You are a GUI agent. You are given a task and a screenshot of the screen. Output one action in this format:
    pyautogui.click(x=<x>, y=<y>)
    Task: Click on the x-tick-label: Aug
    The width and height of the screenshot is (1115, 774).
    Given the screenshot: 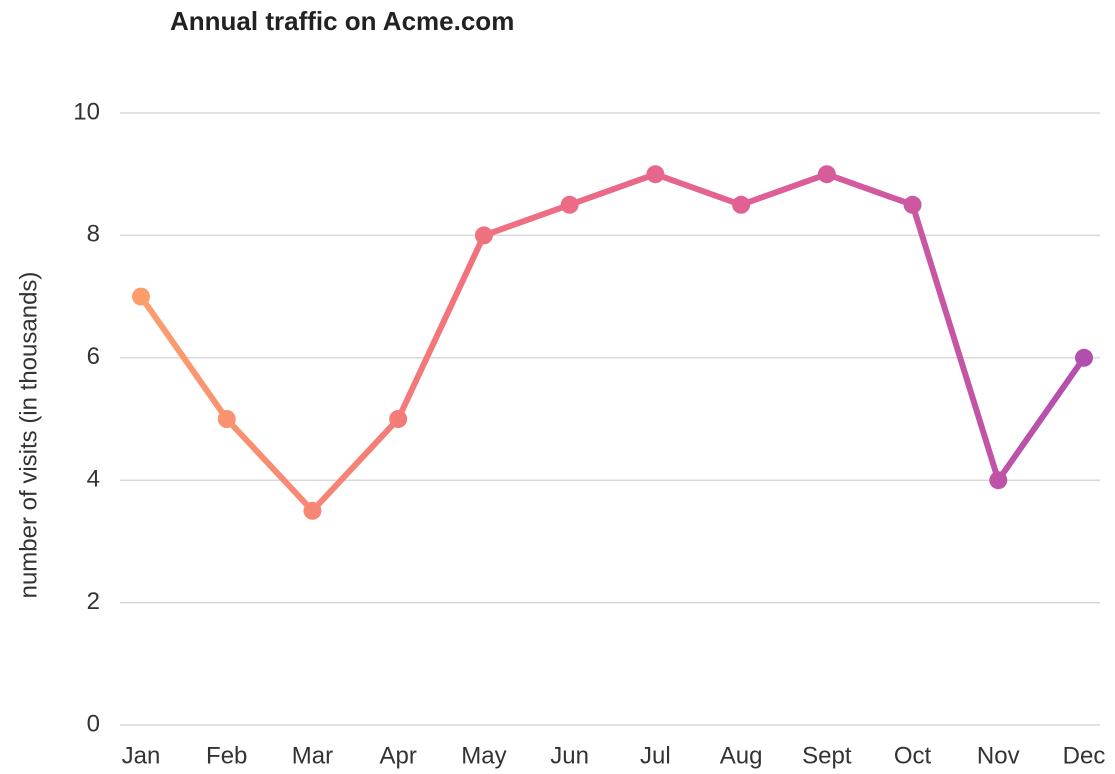 What is the action you would take?
    pyautogui.click(x=741, y=755)
    